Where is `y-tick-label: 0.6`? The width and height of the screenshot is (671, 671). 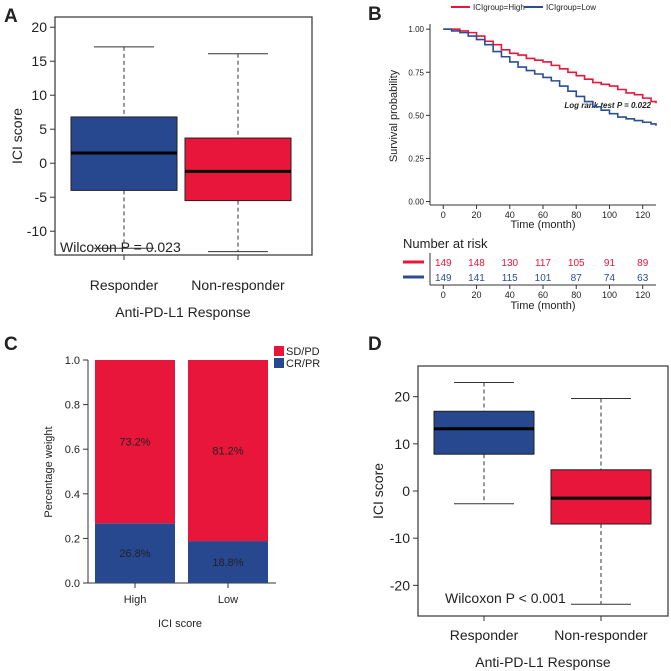 y-tick-label: 0.6 is located at coordinates (72, 450).